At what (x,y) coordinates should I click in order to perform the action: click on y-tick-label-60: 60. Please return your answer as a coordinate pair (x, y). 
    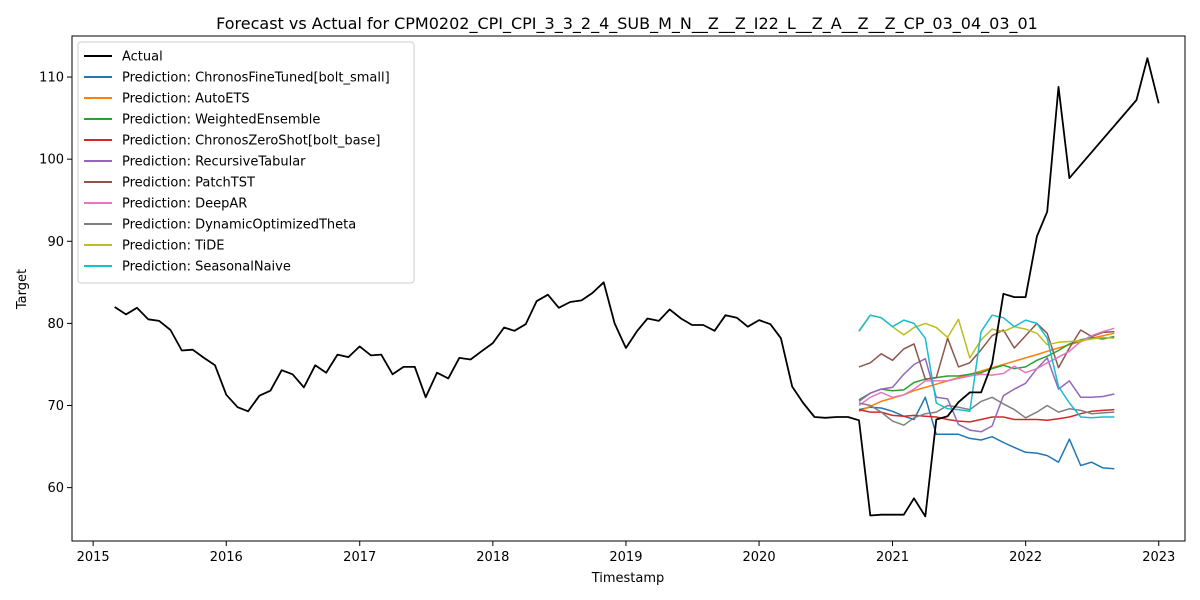
    Looking at the image, I should click on (55, 488).